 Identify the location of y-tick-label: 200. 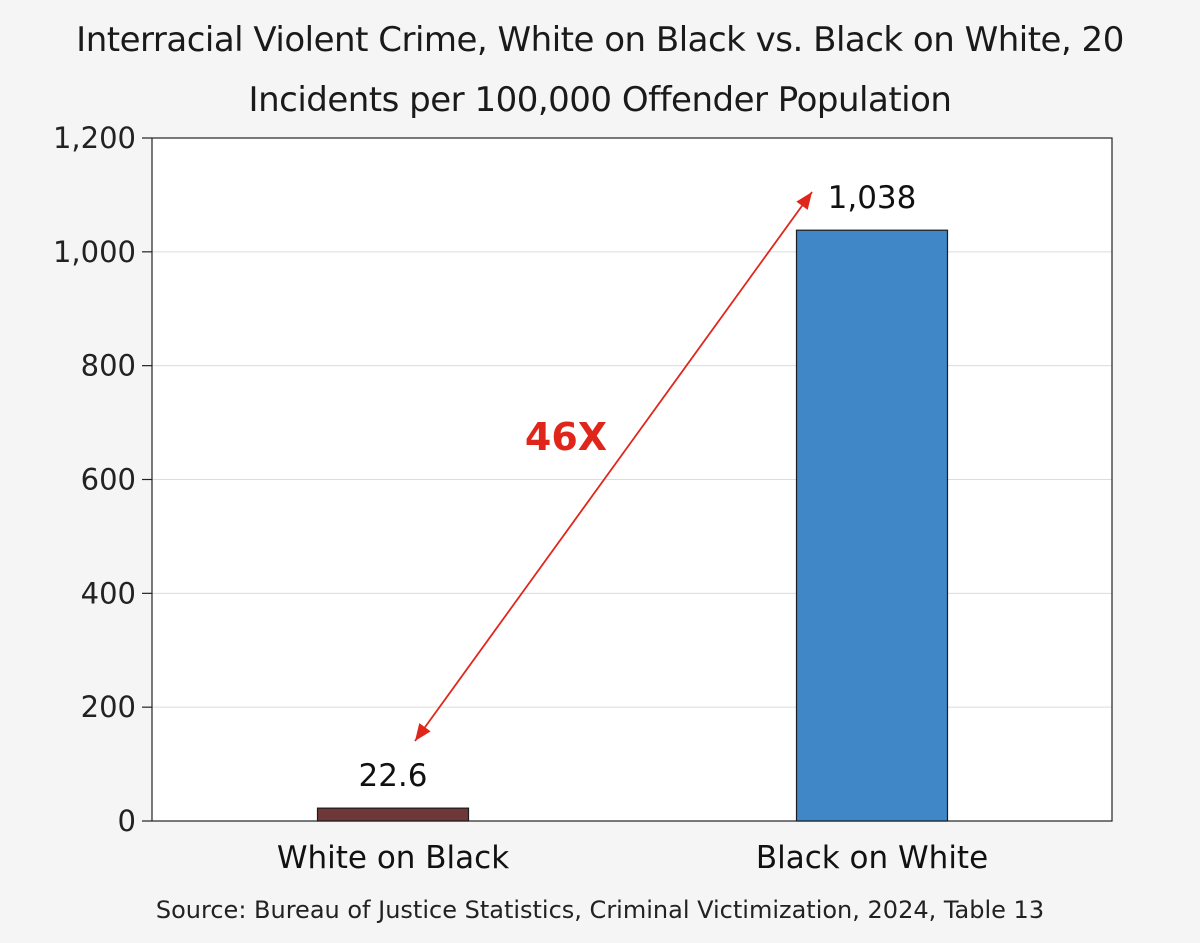
(108, 707).